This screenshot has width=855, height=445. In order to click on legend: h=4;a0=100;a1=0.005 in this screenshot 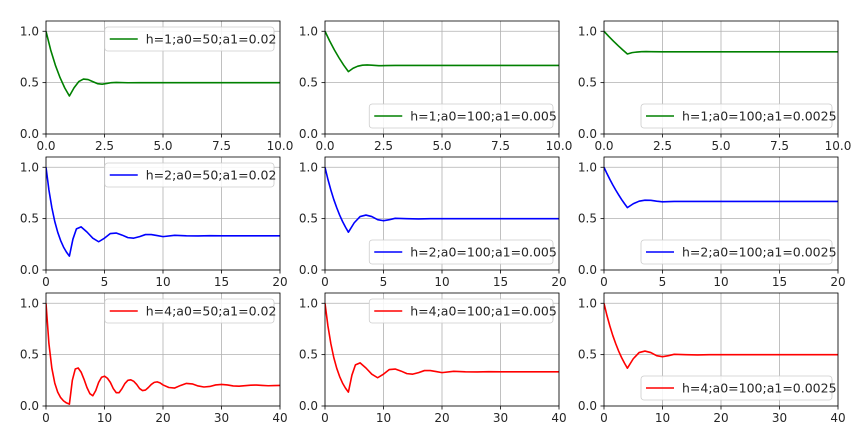, I will do `click(462, 311)`.